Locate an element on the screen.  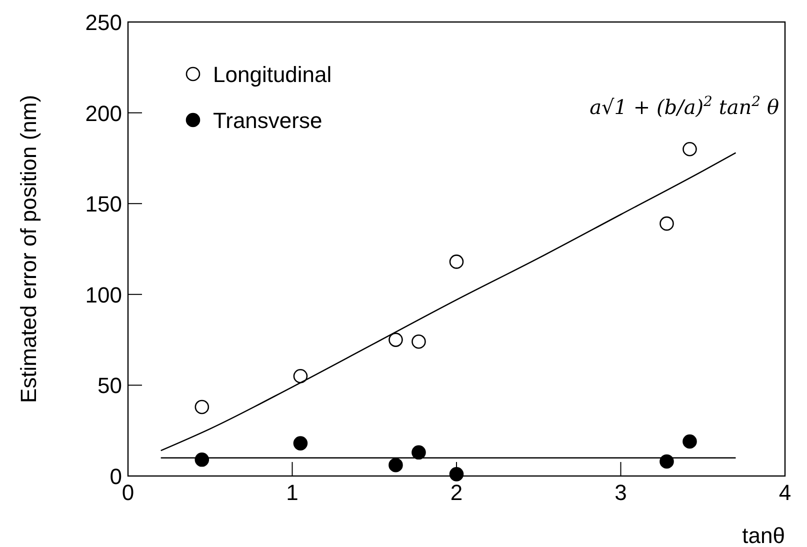
x-tick-label: 4 is located at coordinates (785, 492).